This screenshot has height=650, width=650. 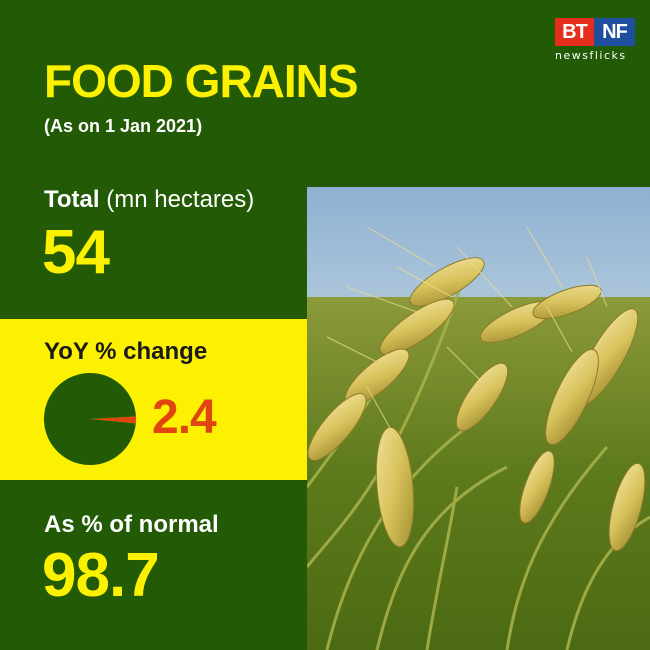 I want to click on logo-nf: NF, so click(x=614, y=32).